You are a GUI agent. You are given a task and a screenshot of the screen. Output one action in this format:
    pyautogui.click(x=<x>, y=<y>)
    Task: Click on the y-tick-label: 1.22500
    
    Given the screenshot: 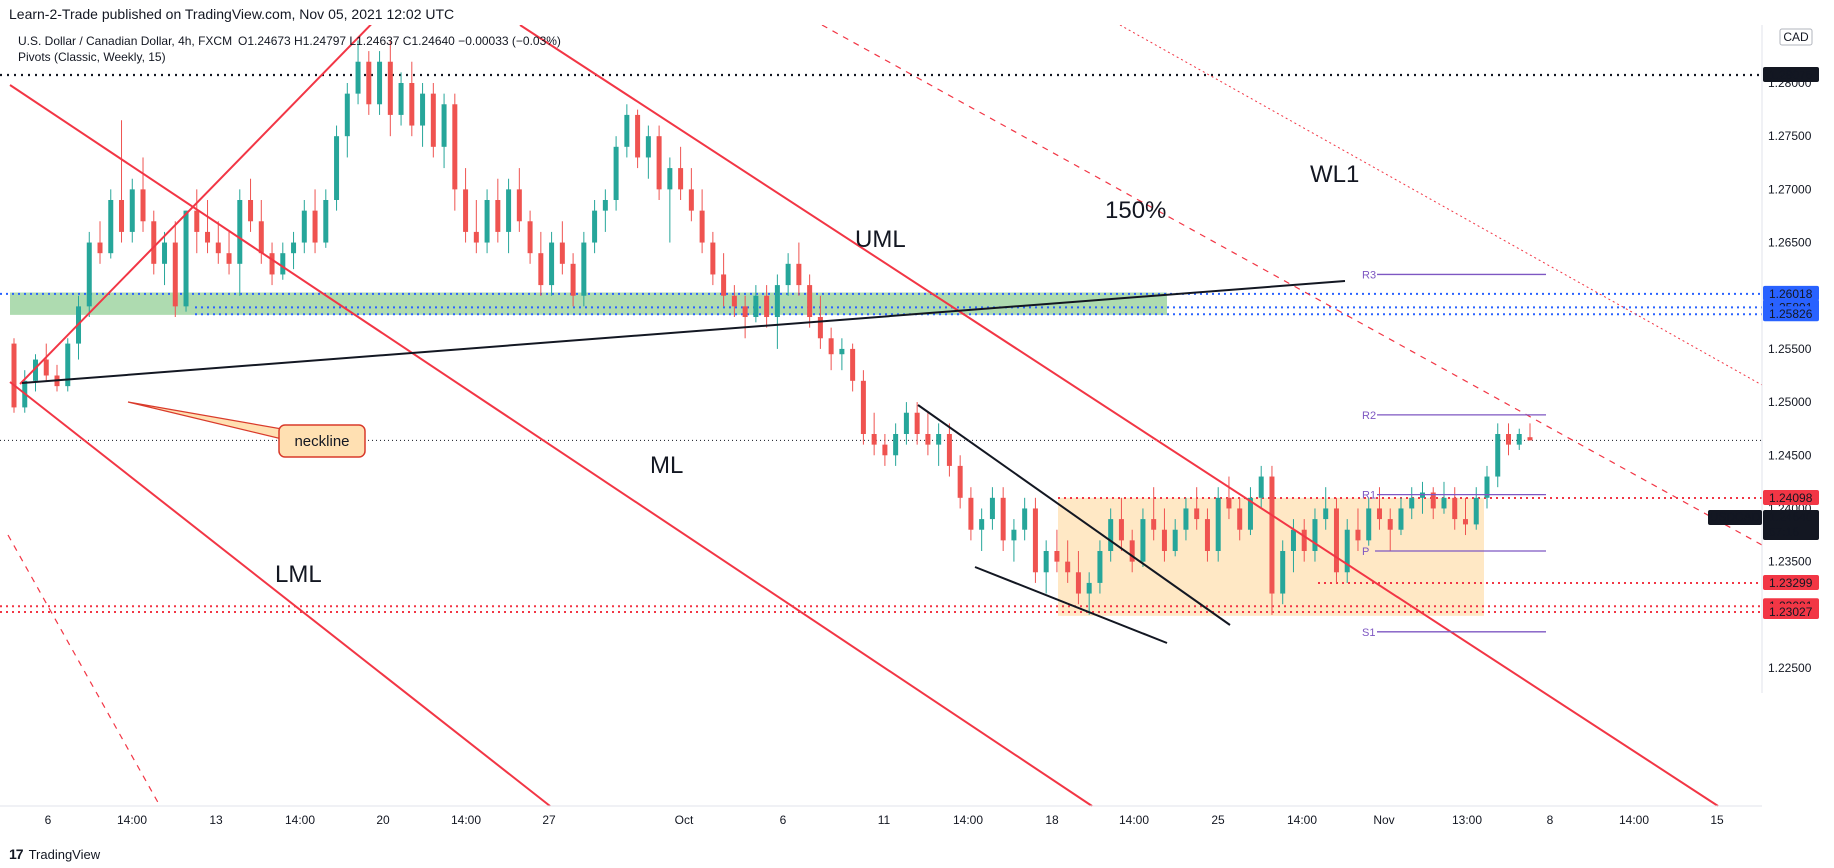 What is the action you would take?
    pyautogui.click(x=1790, y=668)
    